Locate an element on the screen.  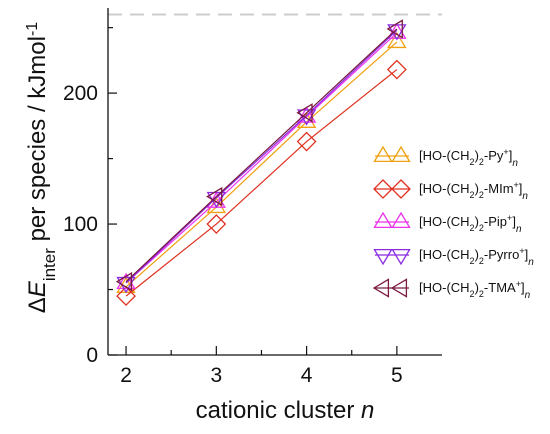
legend-label: [HO-(CH2)2-MIm+]n is located at coordinates (473, 191).